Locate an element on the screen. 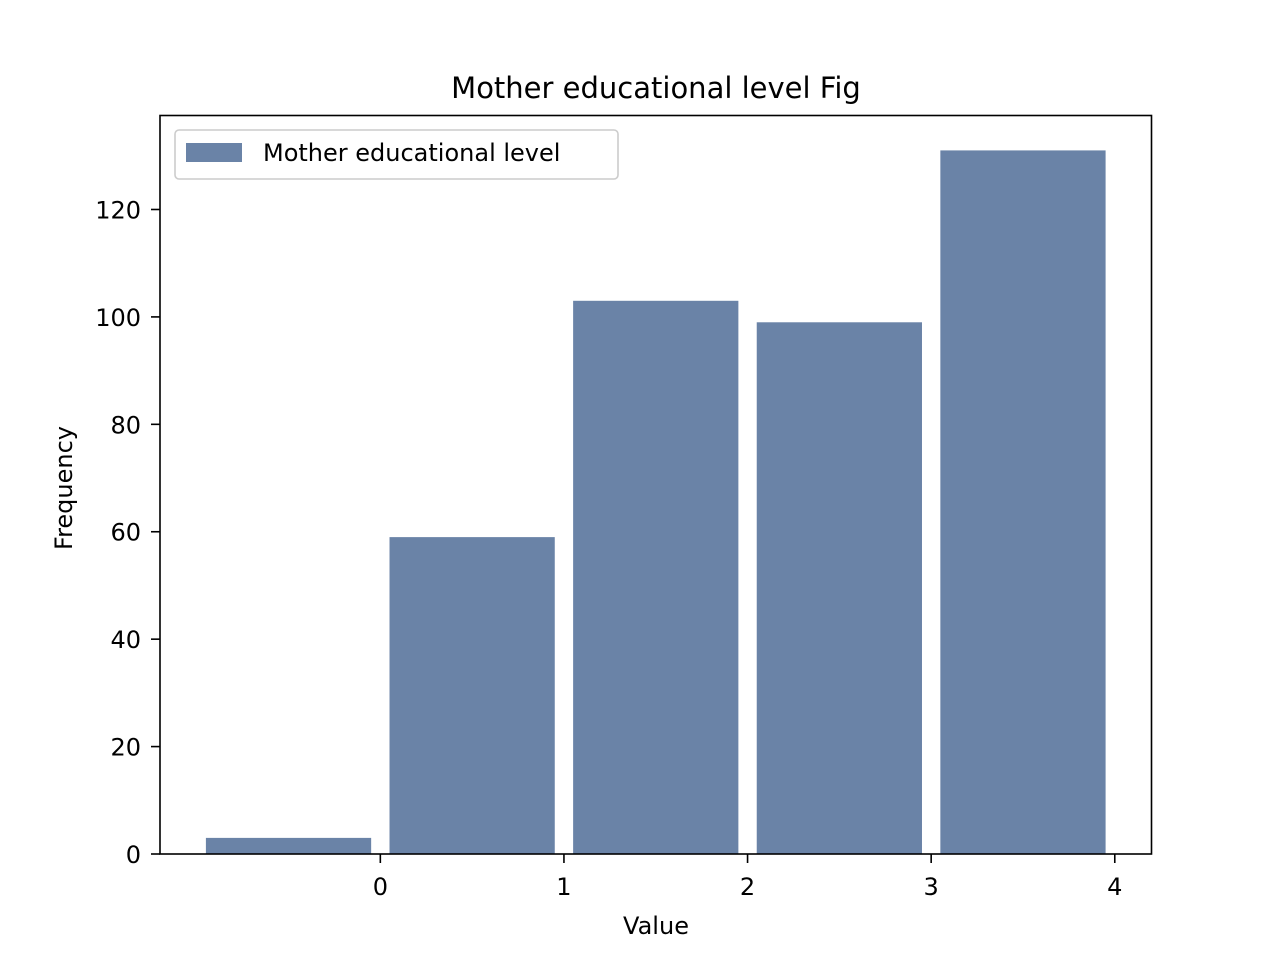 This screenshot has width=1280, height=960. x-tick-label-0: 0 is located at coordinates (380, 887).